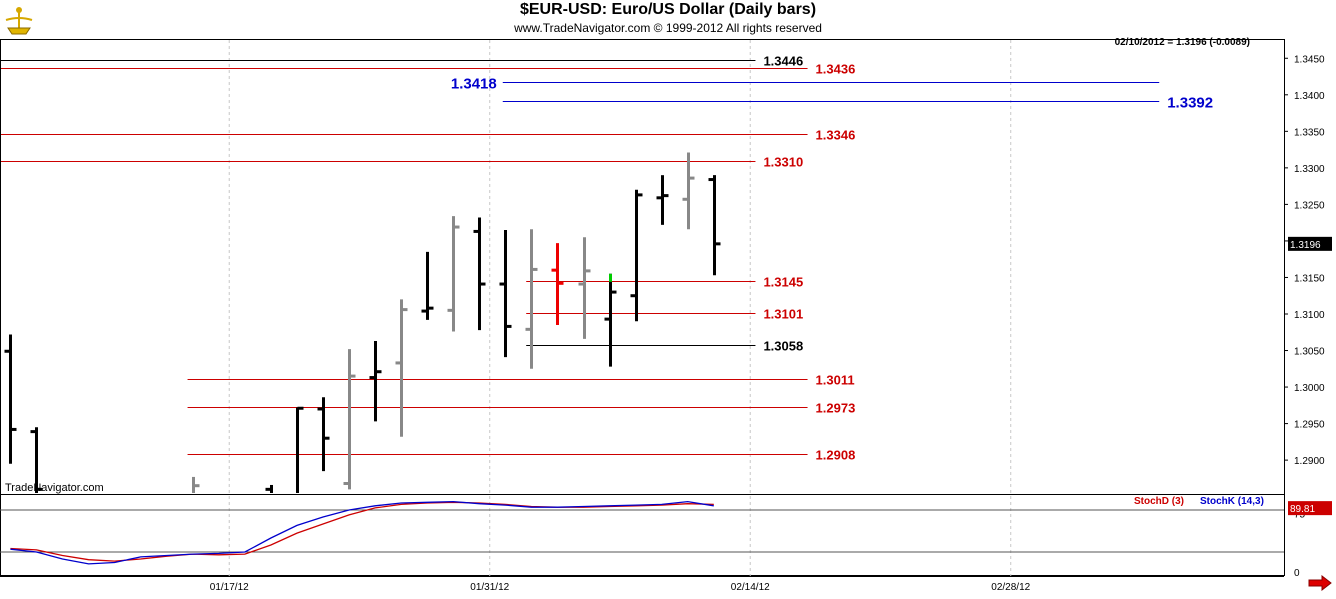  Describe the element at coordinates (1309, 205) in the screenshot. I see `y-tick-label: 1.3250` at that location.